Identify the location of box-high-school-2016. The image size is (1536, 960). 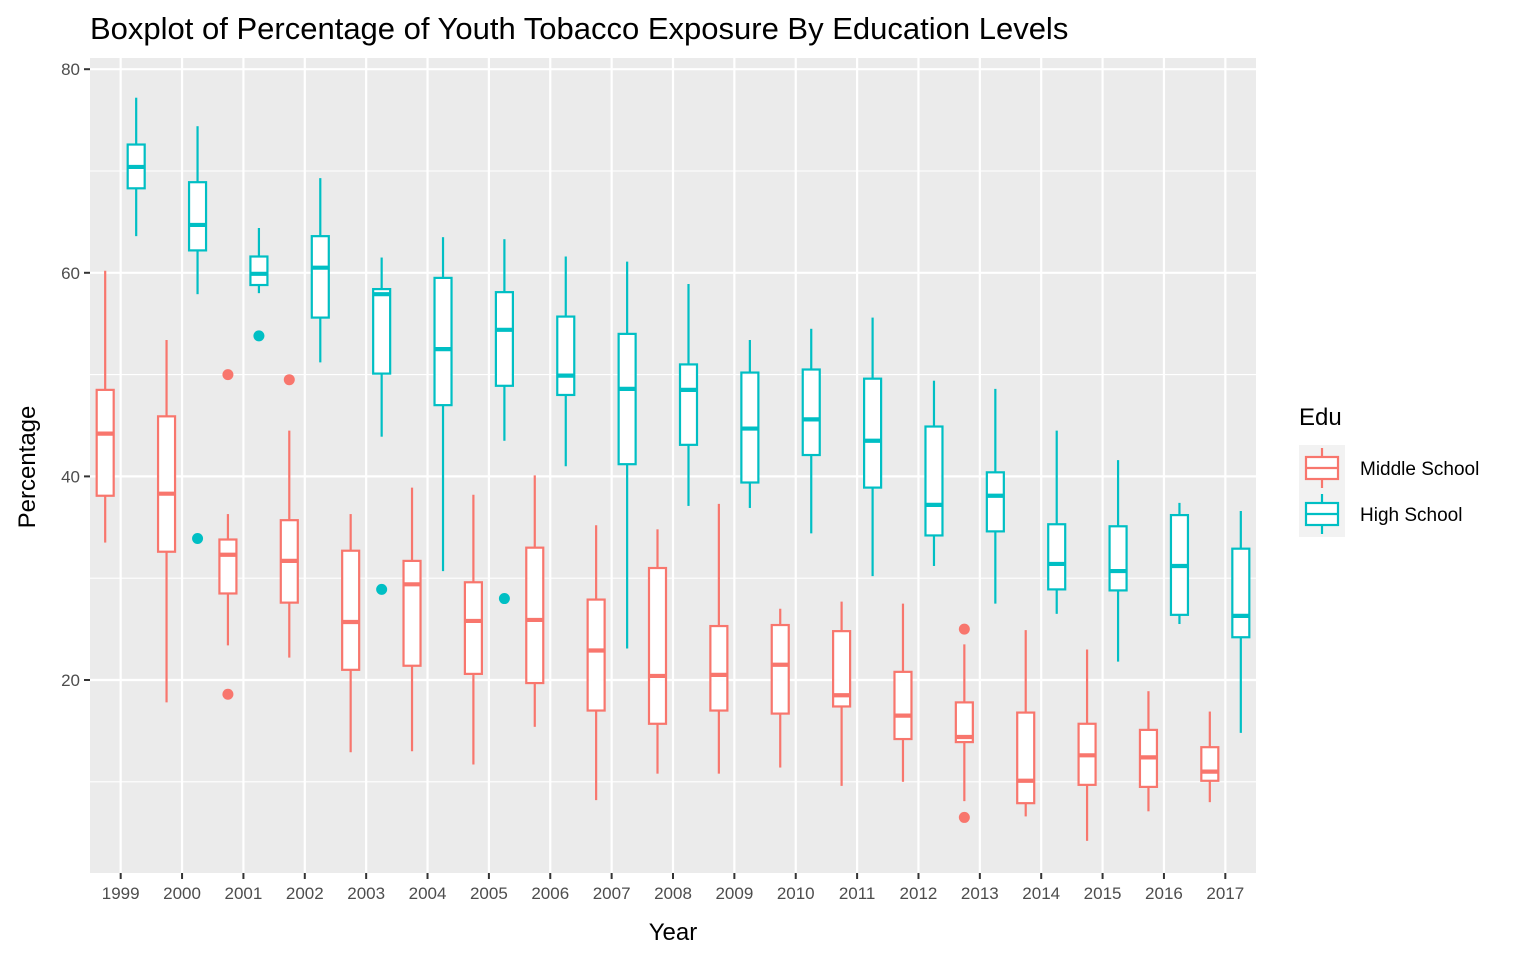
(1179, 563).